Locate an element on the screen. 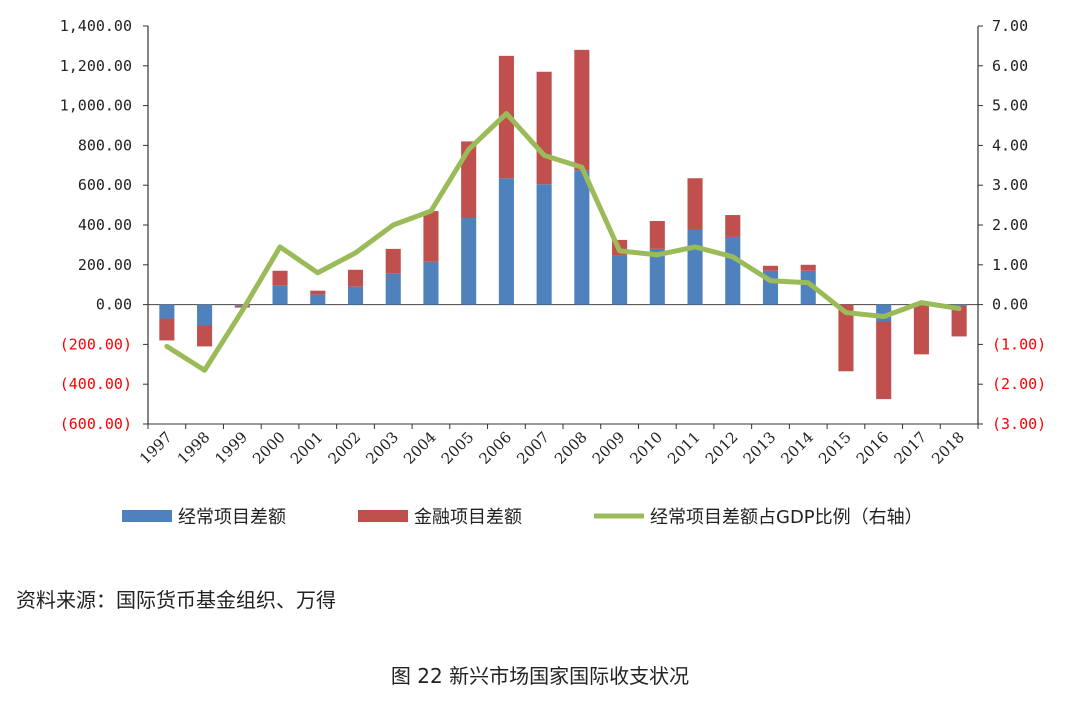  x-tick-label: 1998 is located at coordinates (194, 448).